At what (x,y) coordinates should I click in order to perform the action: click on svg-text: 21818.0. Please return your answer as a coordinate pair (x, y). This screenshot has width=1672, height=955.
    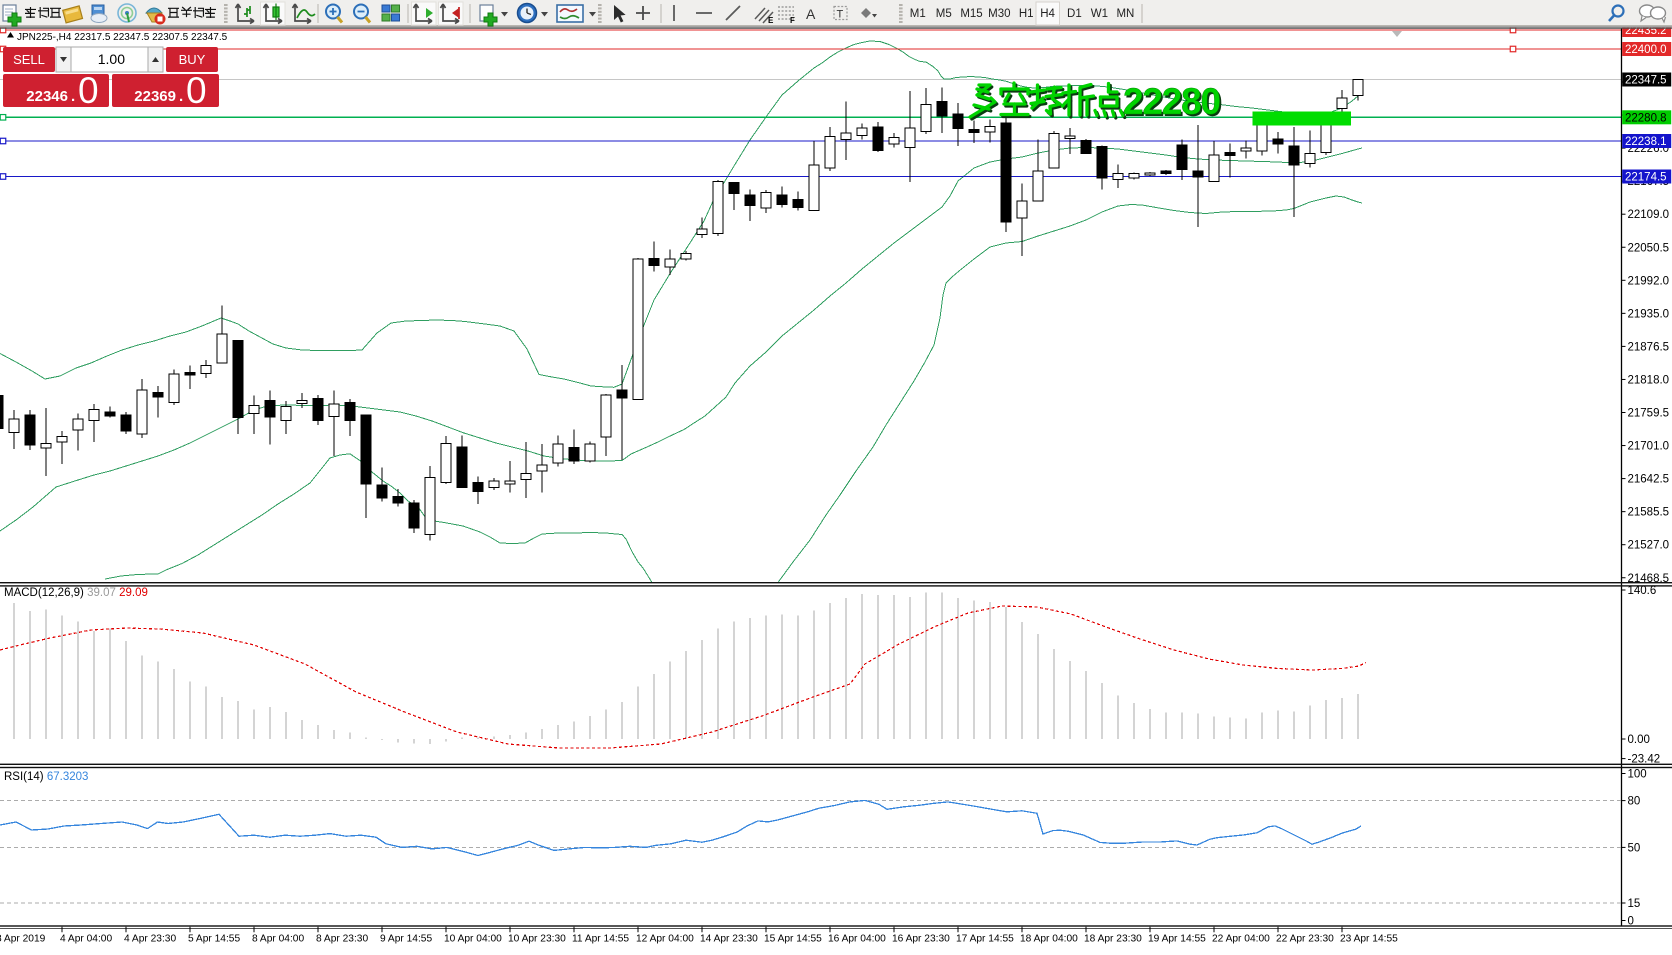
    Looking at the image, I should click on (1649, 380).